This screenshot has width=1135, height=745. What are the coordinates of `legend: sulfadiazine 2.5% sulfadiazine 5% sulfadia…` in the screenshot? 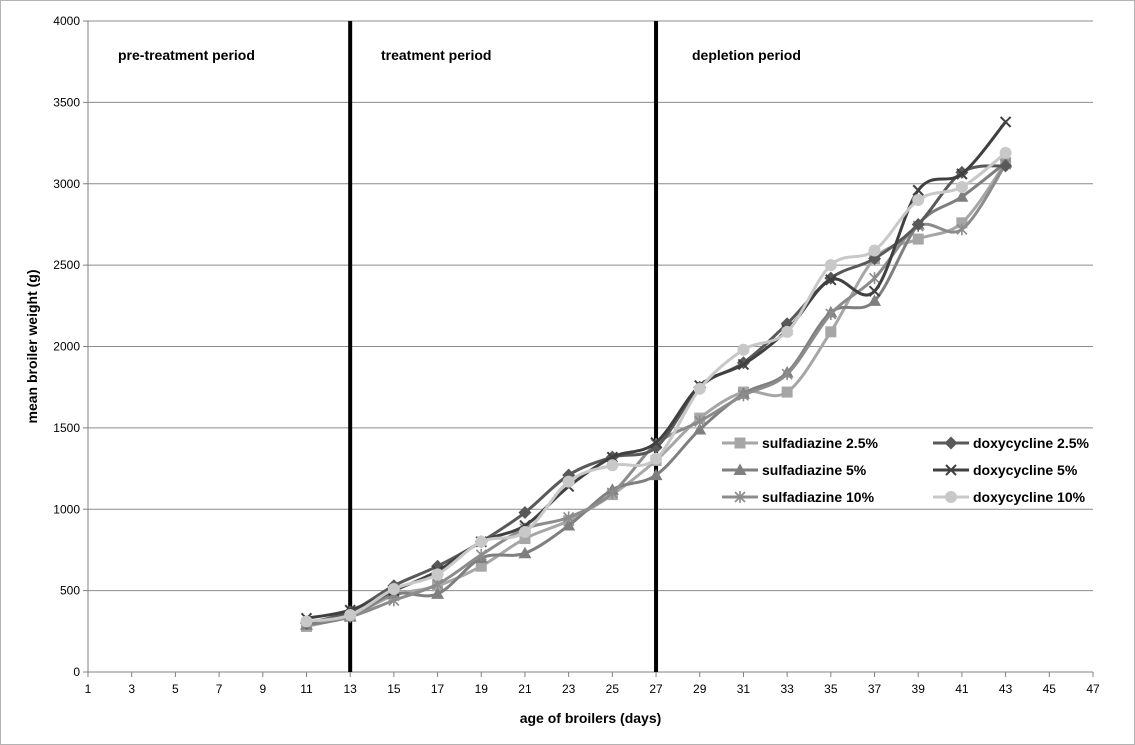 It's located at (906, 470).